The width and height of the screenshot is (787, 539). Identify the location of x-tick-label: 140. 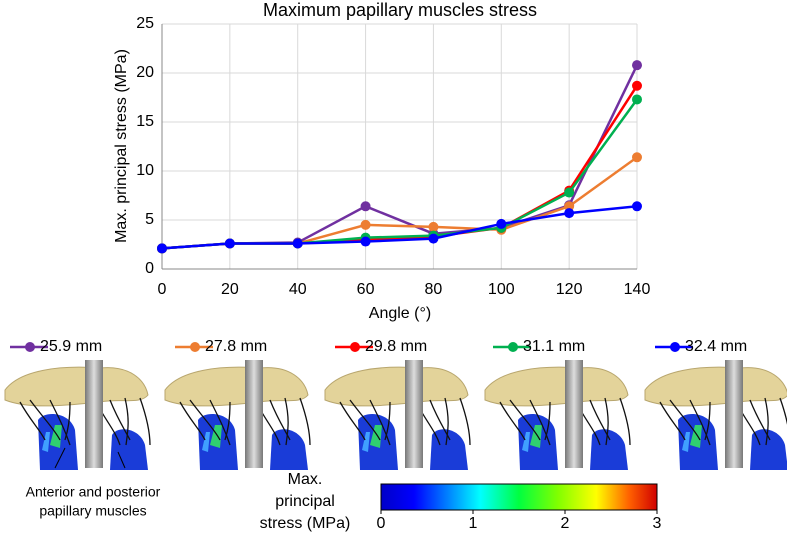
(637, 289).